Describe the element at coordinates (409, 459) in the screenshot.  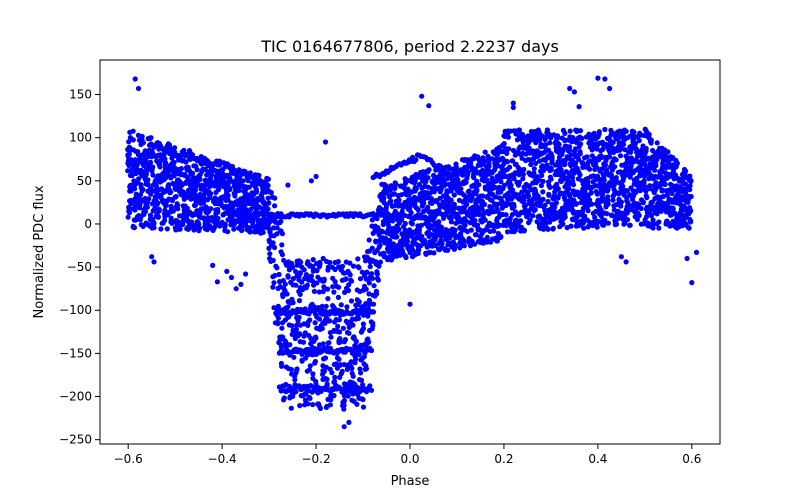
I see `x-tick-label: 0.0` at that location.